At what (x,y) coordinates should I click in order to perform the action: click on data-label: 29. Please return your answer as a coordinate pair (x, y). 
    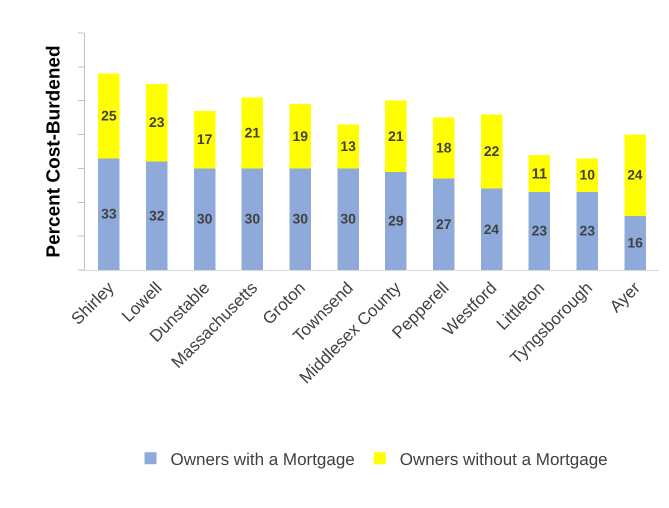
    Looking at the image, I should click on (396, 220).